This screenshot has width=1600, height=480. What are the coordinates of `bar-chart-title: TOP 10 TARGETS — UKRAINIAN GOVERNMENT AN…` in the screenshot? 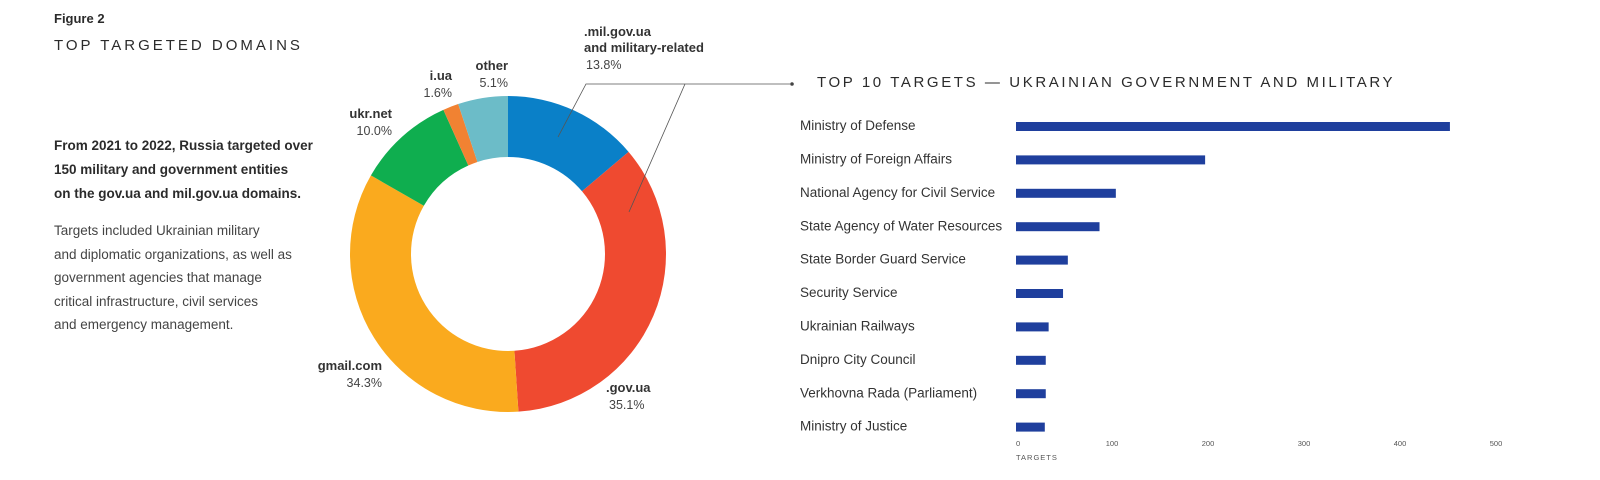 It's located at (1106, 82).